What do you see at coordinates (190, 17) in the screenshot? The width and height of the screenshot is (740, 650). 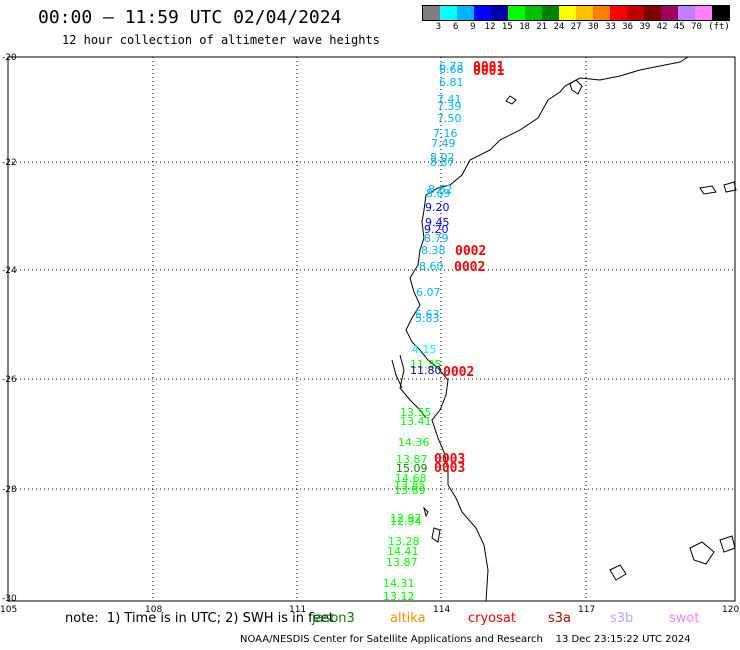 I see `map-title: 00:00 – 11:59 UTC 02/04/2024` at bounding box center [190, 17].